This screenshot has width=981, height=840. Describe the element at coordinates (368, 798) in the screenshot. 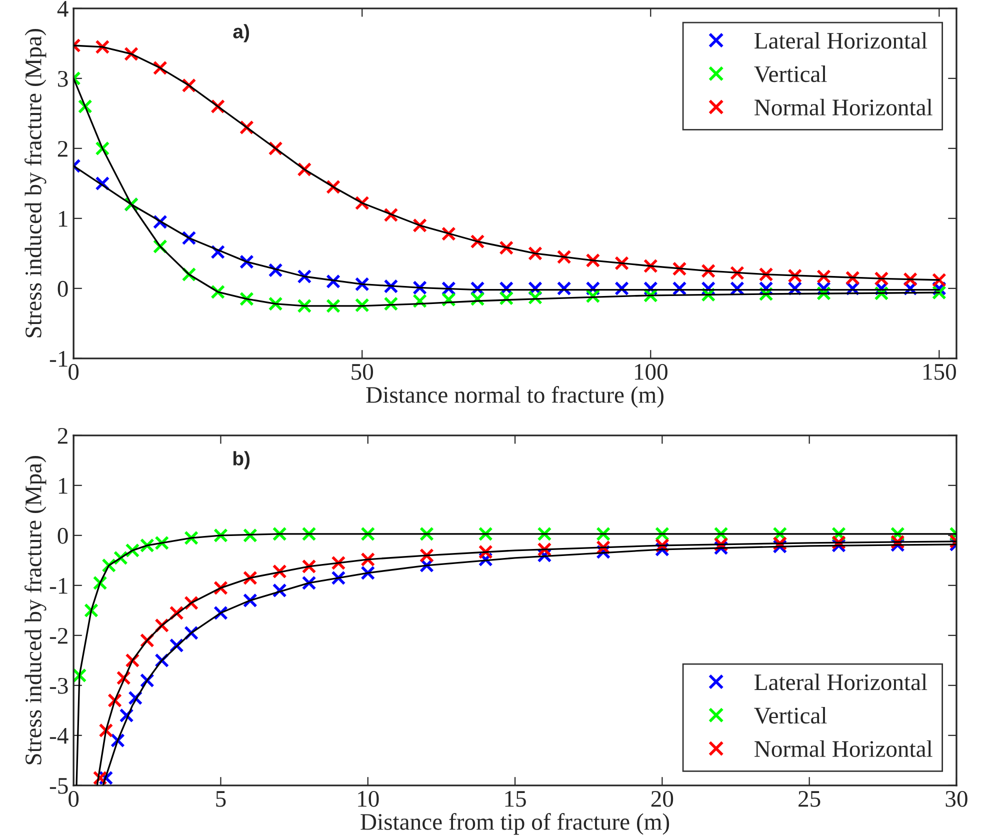

I see `x-tick-label: 10` at that location.